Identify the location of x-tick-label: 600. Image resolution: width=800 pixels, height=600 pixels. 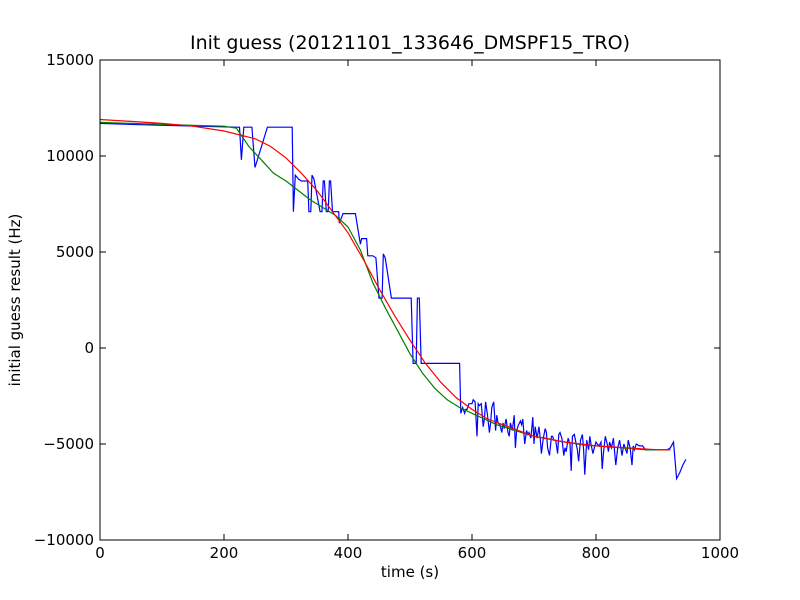
(472, 553).